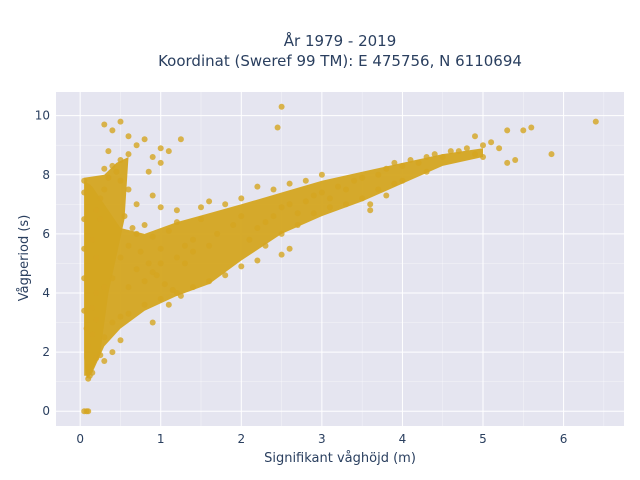 This screenshot has height=480, width=640. What do you see at coordinates (340, 458) in the screenshot?
I see `x-axis-title: Signifikant våghöjd (m)` at bounding box center [340, 458].